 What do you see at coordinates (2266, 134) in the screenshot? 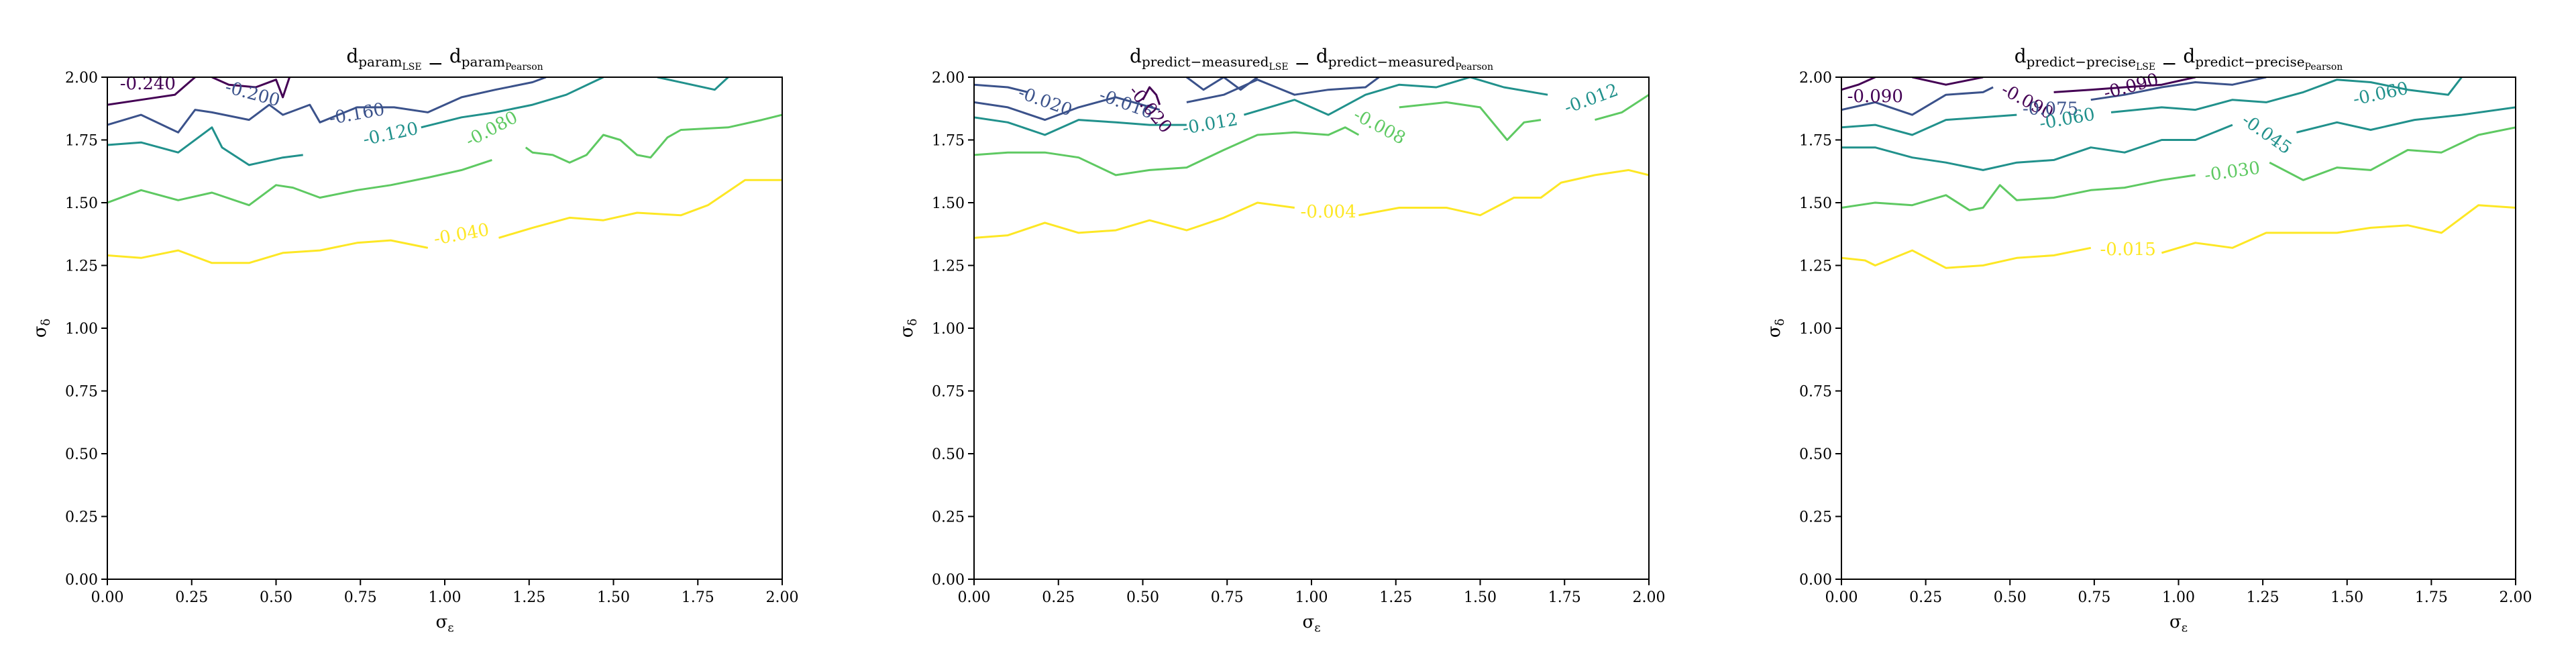
I see `contour-label: -0.045` at bounding box center [2266, 134].